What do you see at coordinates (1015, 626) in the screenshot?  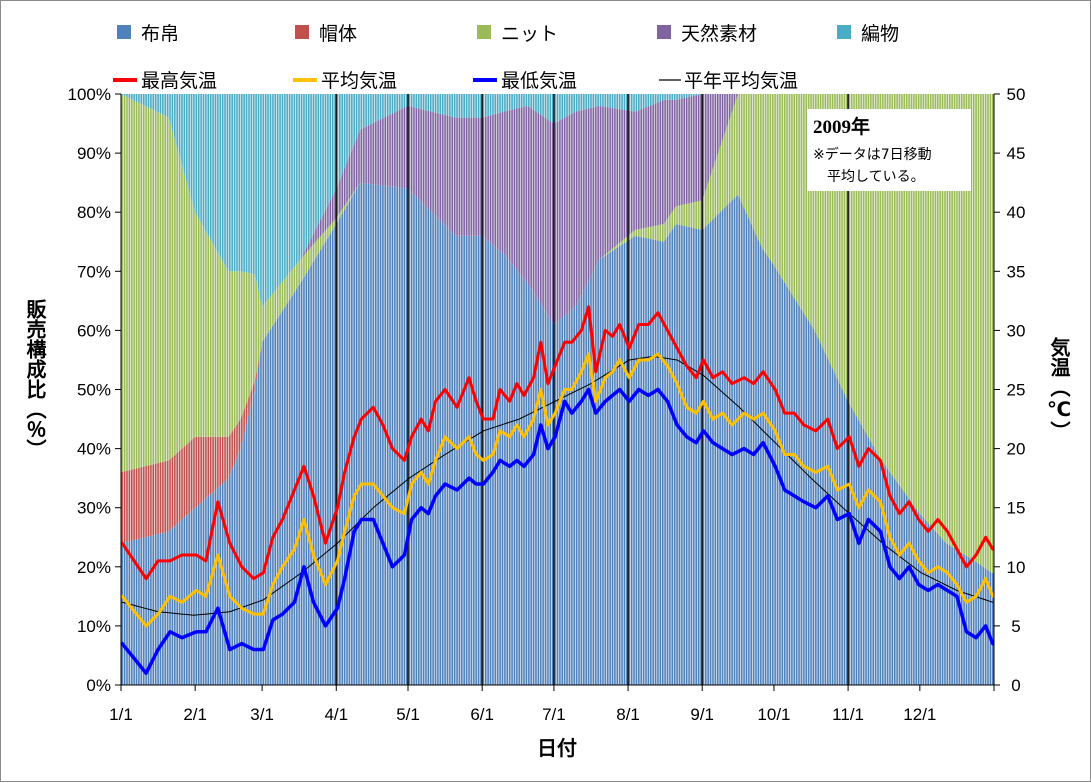 I see `y-right-tick-label: 5` at bounding box center [1015, 626].